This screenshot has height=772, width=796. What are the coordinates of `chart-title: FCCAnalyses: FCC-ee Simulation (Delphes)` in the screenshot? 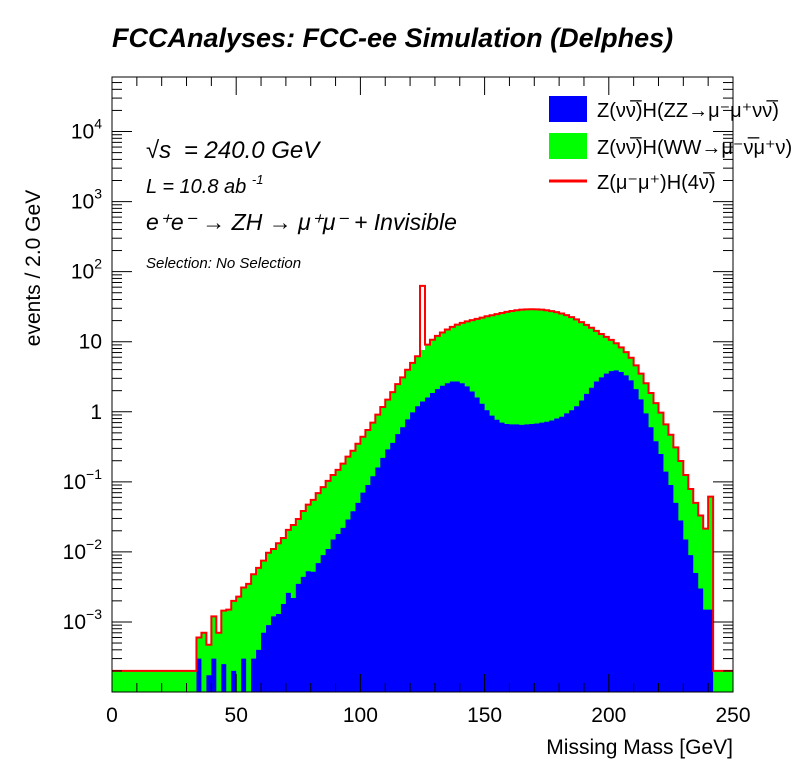 It's located at (392, 38).